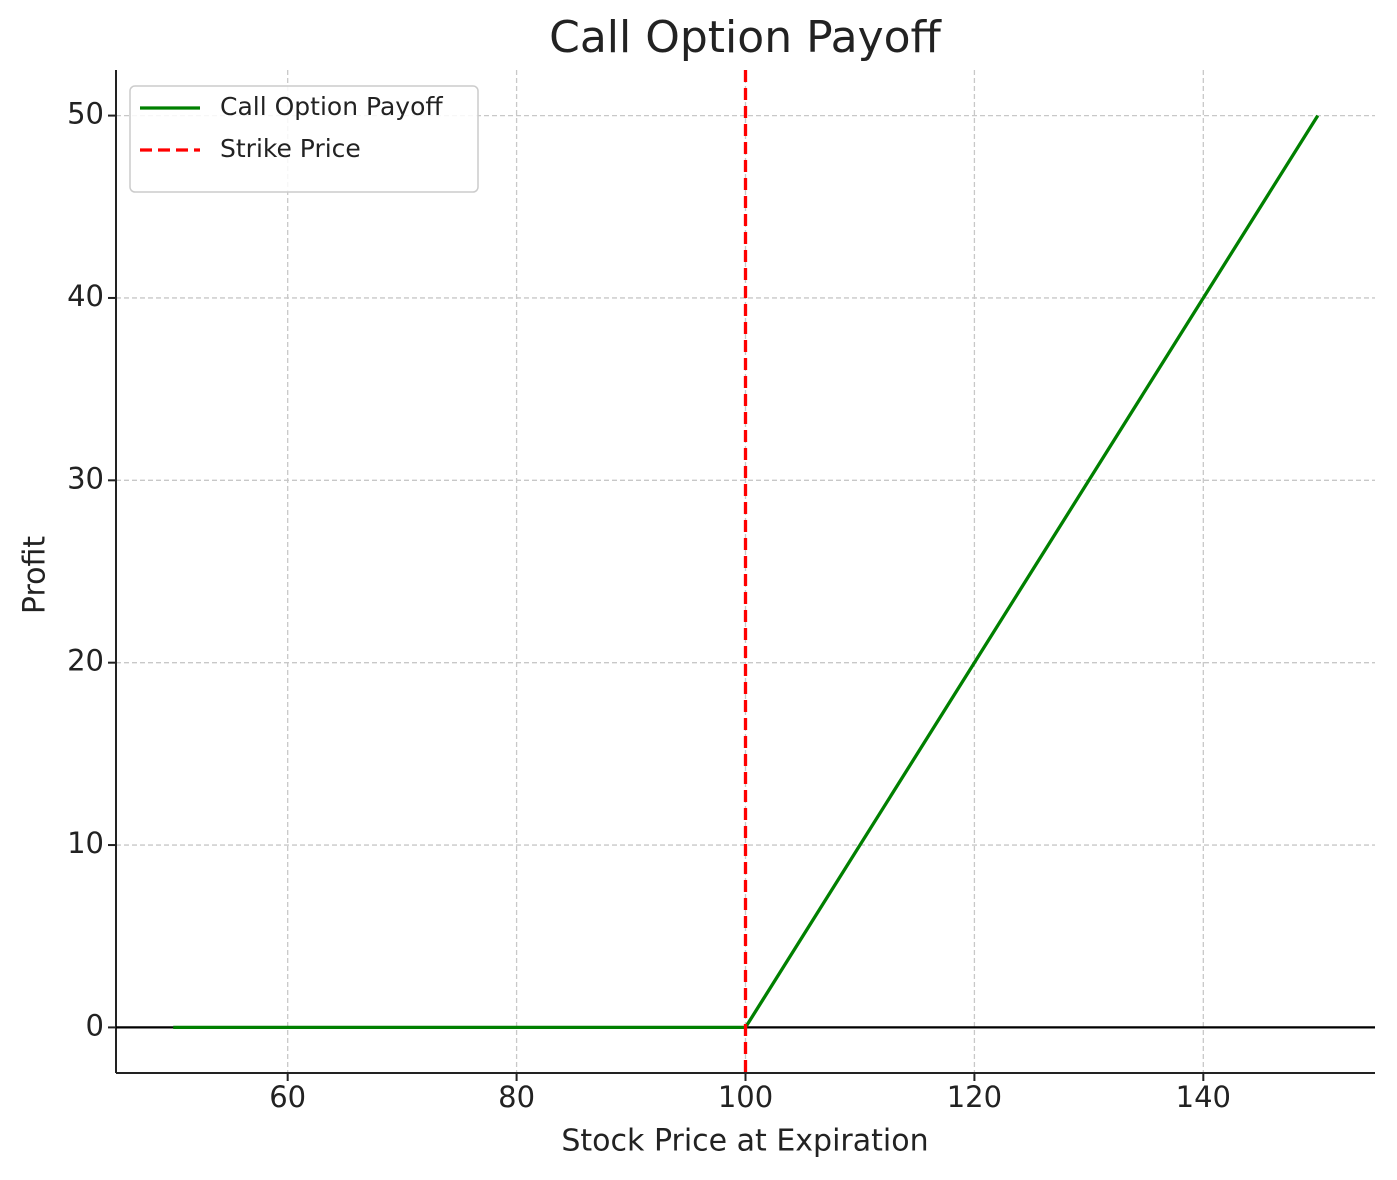 This screenshot has height=1180, width=1397. I want to click on x-axis-label: Stock Price at Expiration, so click(744, 1141).